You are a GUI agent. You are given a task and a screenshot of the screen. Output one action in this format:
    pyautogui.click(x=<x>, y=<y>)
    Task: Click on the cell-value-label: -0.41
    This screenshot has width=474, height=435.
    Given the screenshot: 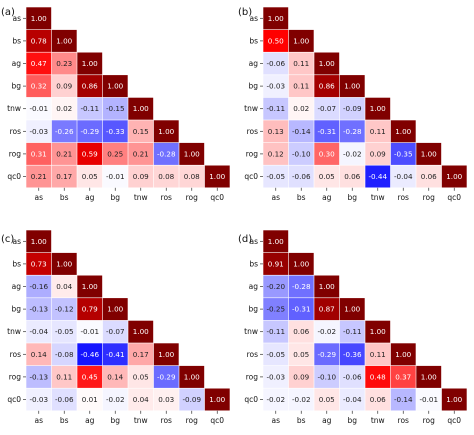 What is the action you would take?
    pyautogui.click(x=115, y=354)
    